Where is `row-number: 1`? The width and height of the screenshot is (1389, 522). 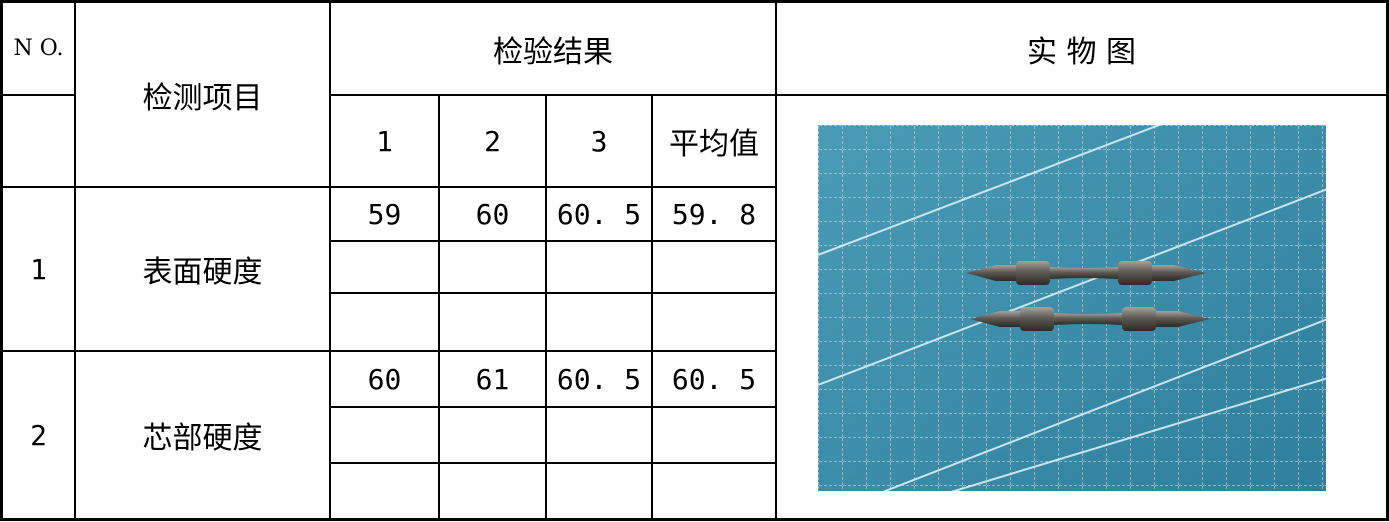 row-number: 1 is located at coordinates (38, 269).